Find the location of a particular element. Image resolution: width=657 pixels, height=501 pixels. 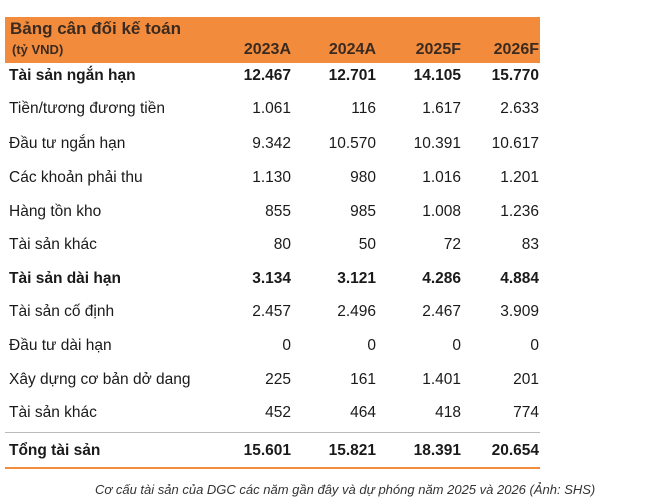

cell-value: 10.570 is located at coordinates (352, 143).